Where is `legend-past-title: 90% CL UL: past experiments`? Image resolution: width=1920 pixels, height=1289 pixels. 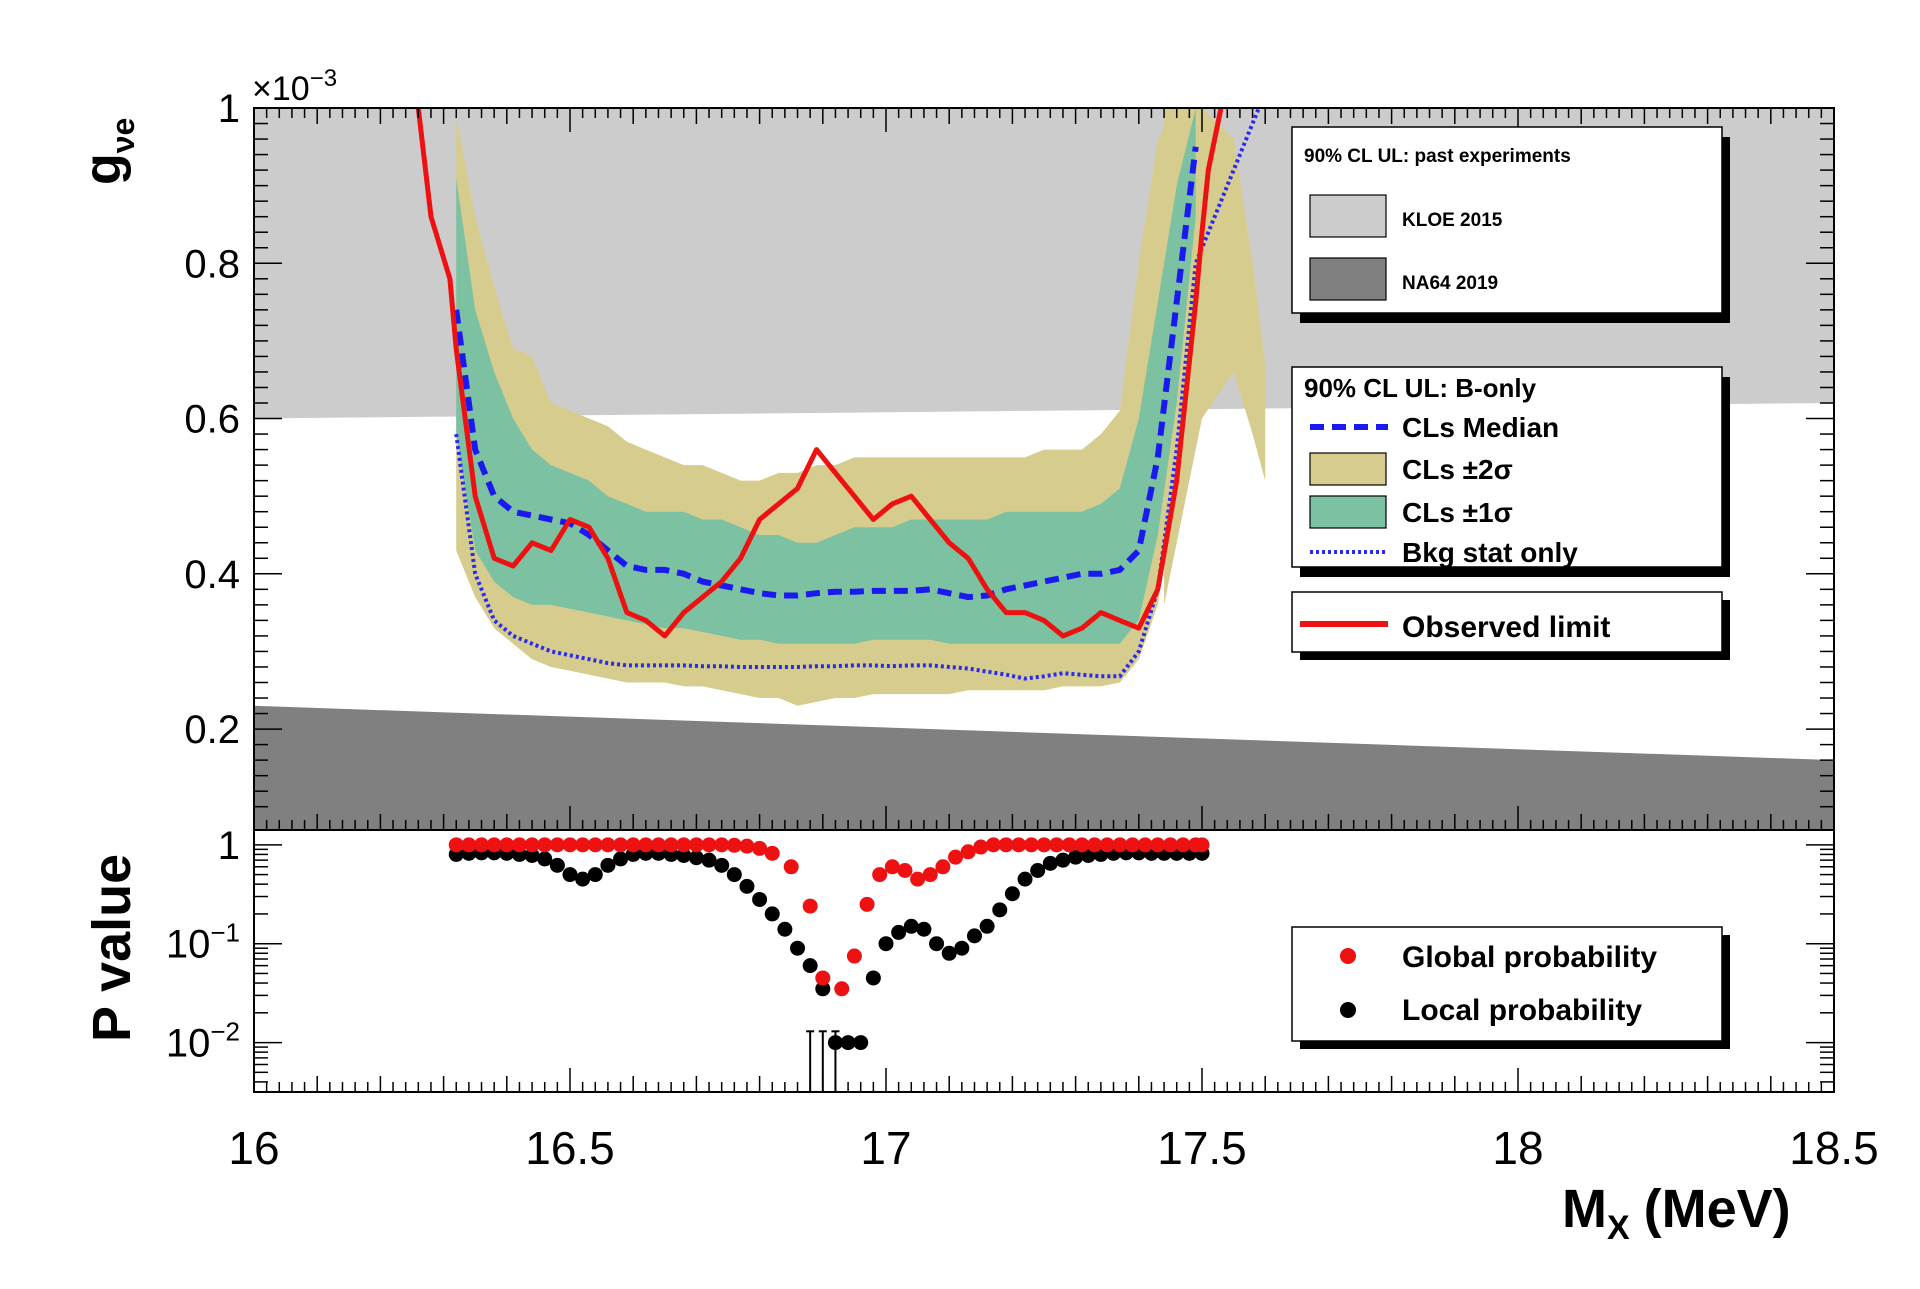 legend-past-title: 90% CL UL: past experiments is located at coordinates (1437, 156).